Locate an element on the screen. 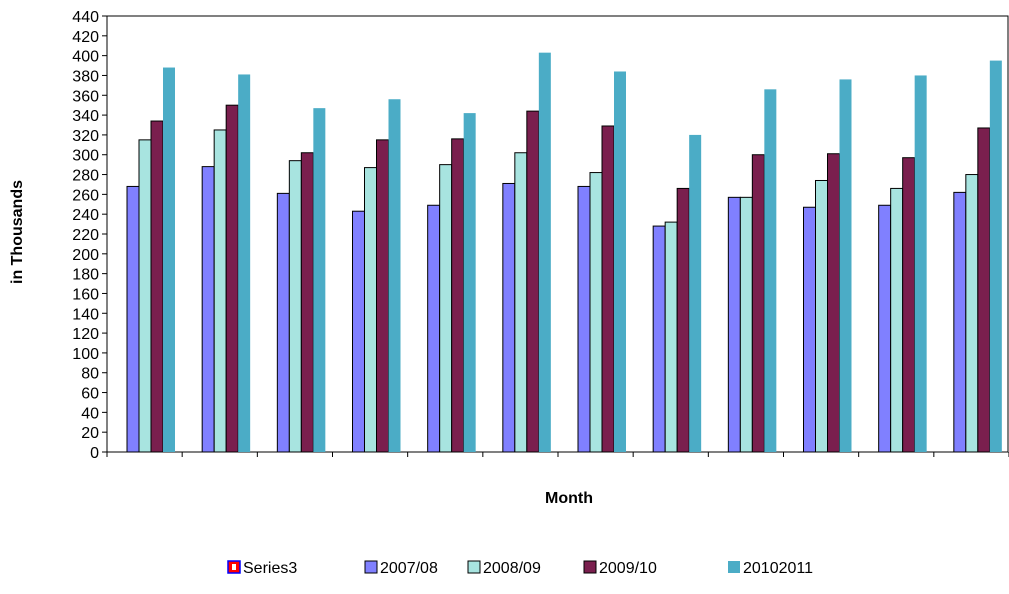 The image size is (1009, 594). legend: Series3 2007/08 2008/09 2009/10 20102011 is located at coordinates (520, 568).